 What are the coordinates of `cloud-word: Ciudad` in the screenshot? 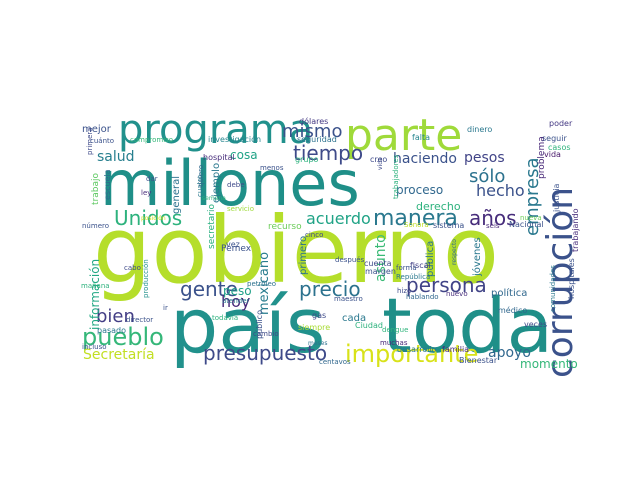 It's located at (369, 325).